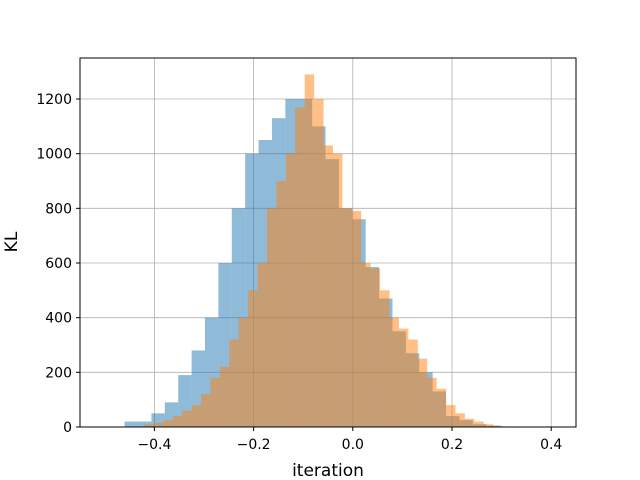 This screenshot has width=640, height=480. I want to click on y-tick-label: 400, so click(58, 319).